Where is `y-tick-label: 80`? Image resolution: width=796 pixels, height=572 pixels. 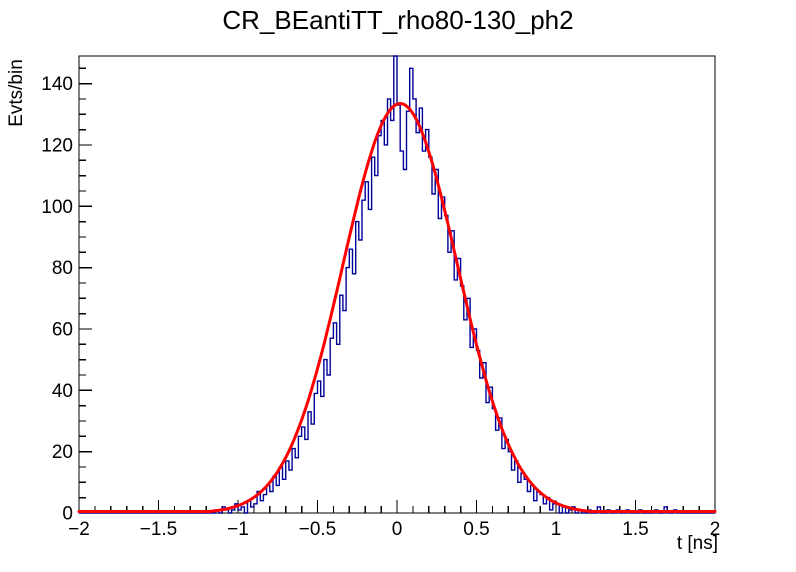 y-tick-label: 80 is located at coordinates (62, 268).